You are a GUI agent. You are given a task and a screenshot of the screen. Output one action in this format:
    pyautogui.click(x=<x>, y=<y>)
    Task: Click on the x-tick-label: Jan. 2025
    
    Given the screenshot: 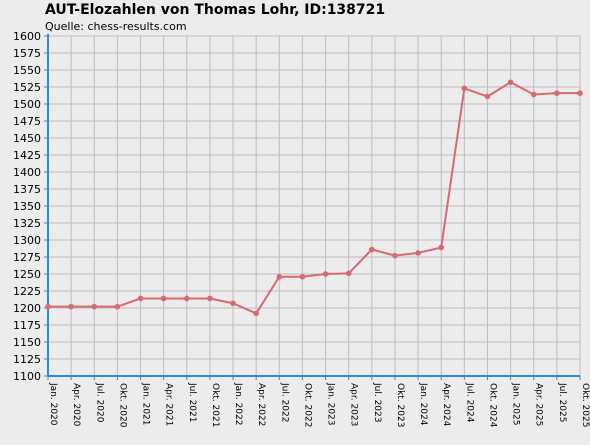 What is the action you would take?
    pyautogui.click(x=516, y=404)
    